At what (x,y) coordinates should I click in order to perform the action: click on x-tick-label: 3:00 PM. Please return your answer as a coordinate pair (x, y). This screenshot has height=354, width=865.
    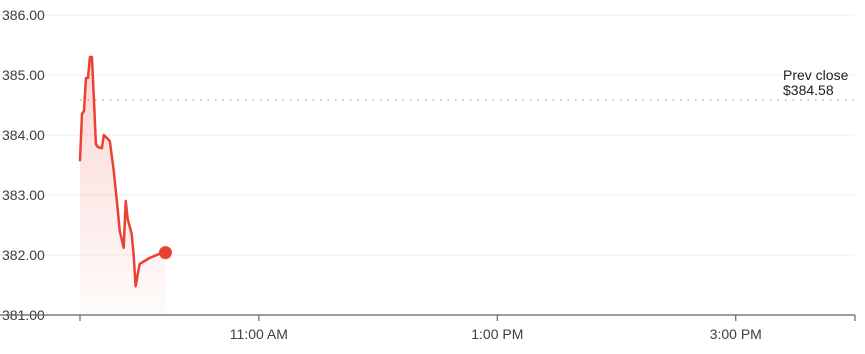
    Looking at the image, I should click on (736, 334).